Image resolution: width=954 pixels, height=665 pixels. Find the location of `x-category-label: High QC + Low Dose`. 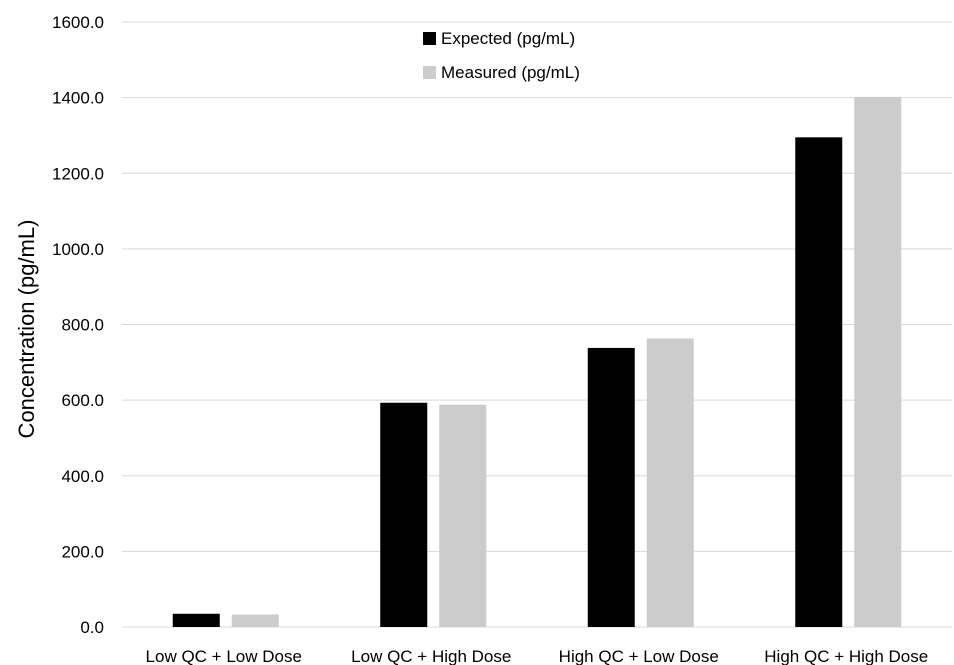

x-category-label: High QC + Low Dose is located at coordinates (639, 656).